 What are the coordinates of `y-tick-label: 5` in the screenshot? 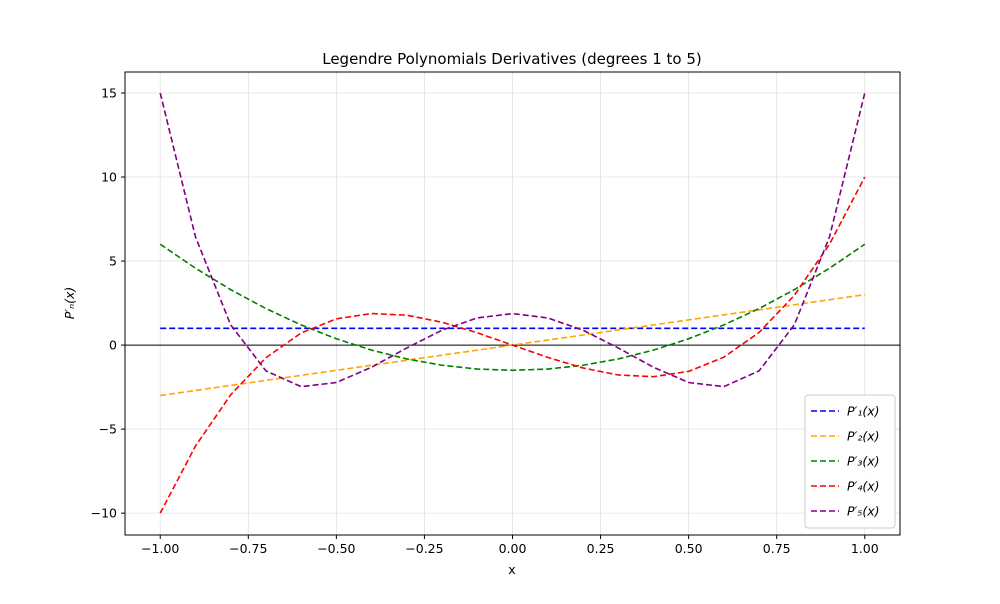 It's located at (113, 261).